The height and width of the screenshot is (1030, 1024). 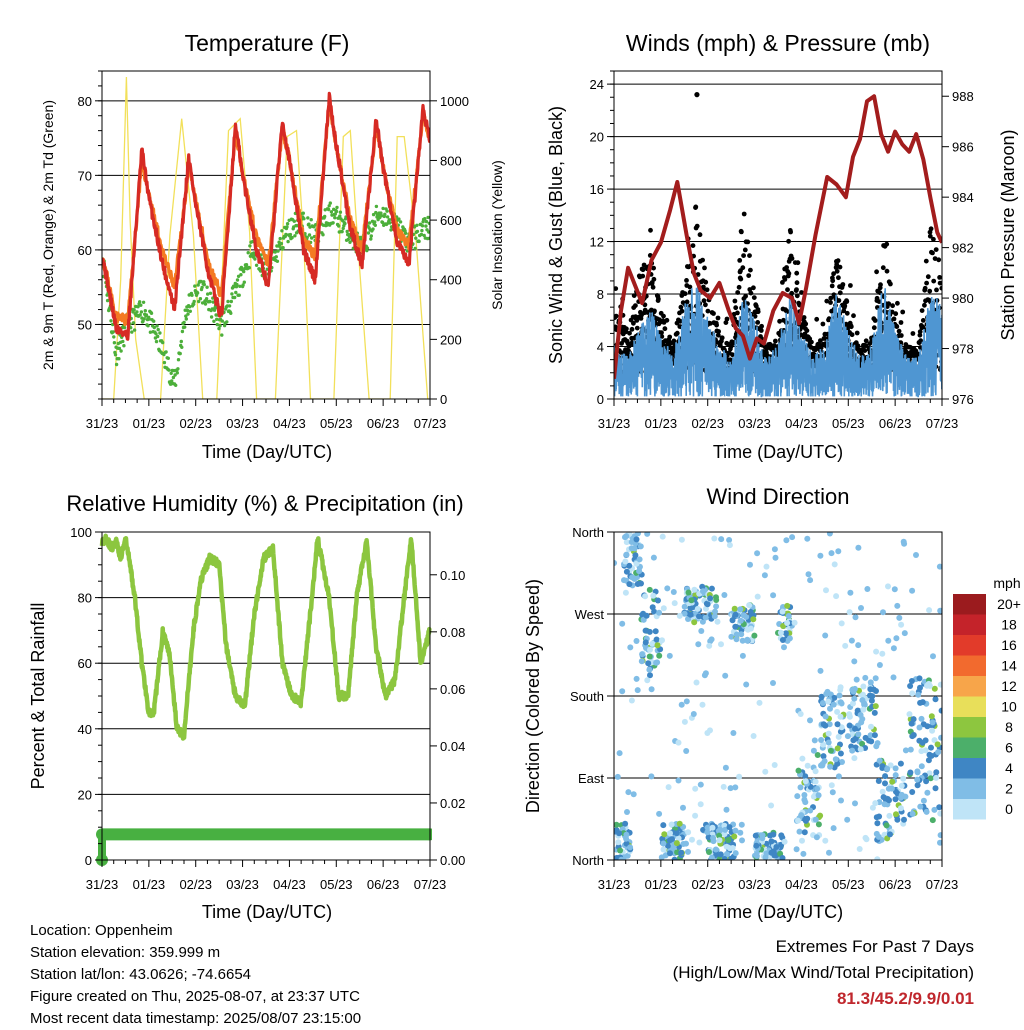 What do you see at coordinates (149, 884) in the screenshot?
I see `humidity-xtick-label: 01/23` at bounding box center [149, 884].